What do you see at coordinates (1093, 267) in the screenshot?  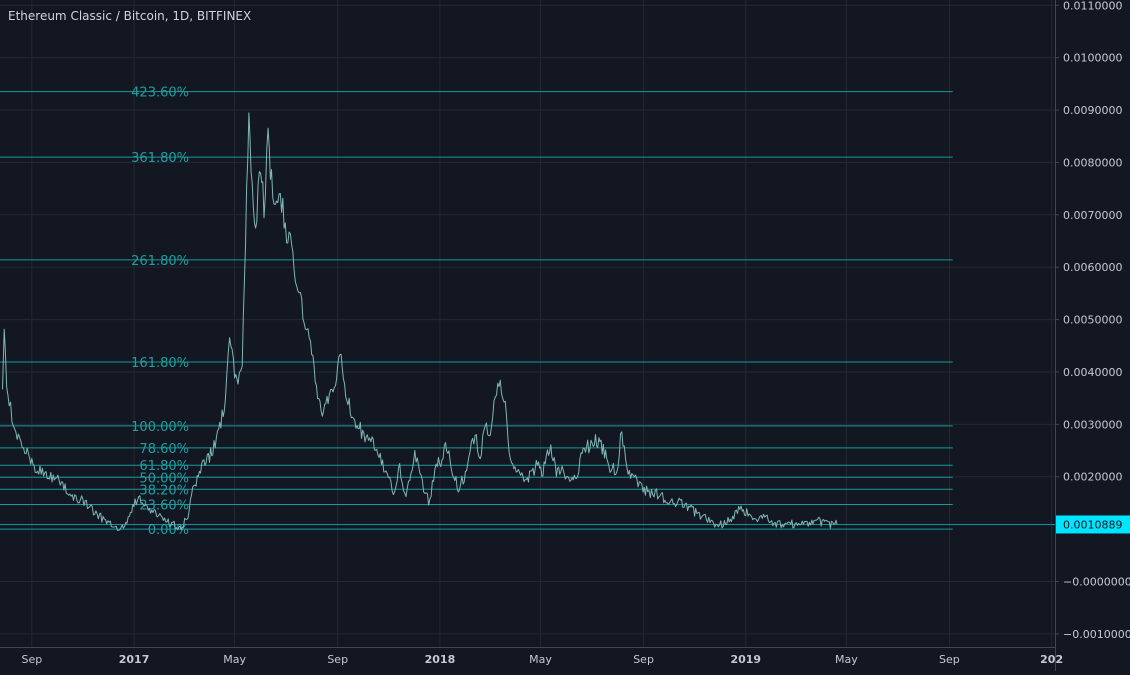 I see `y-axis-tick-label: 0.0060000` at bounding box center [1093, 267].